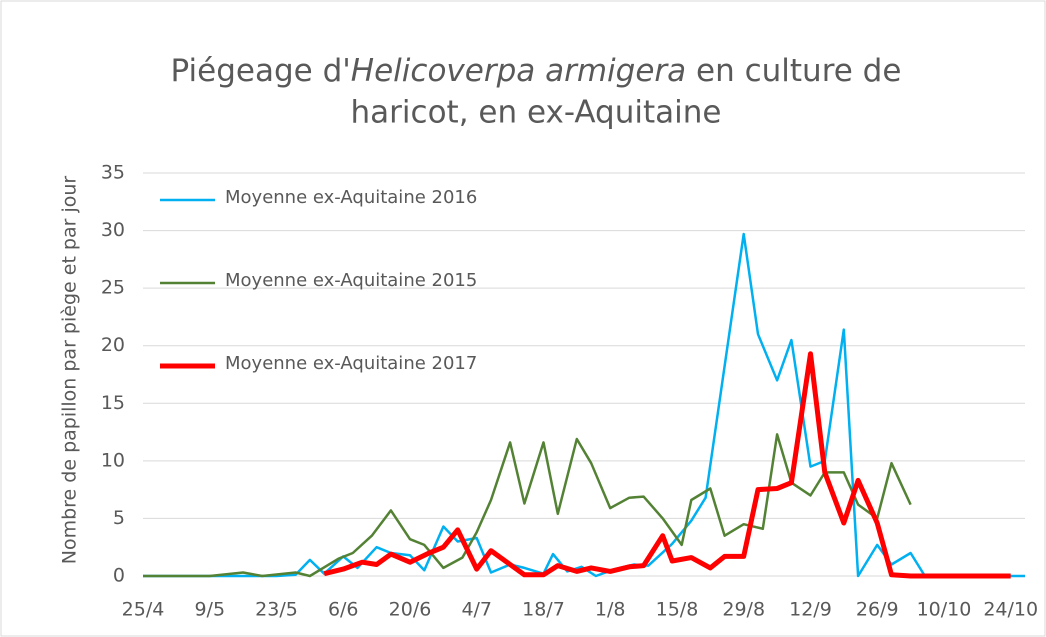 This screenshot has width=1046, height=637. I want to click on y-tick-label: 30, so click(113, 230).